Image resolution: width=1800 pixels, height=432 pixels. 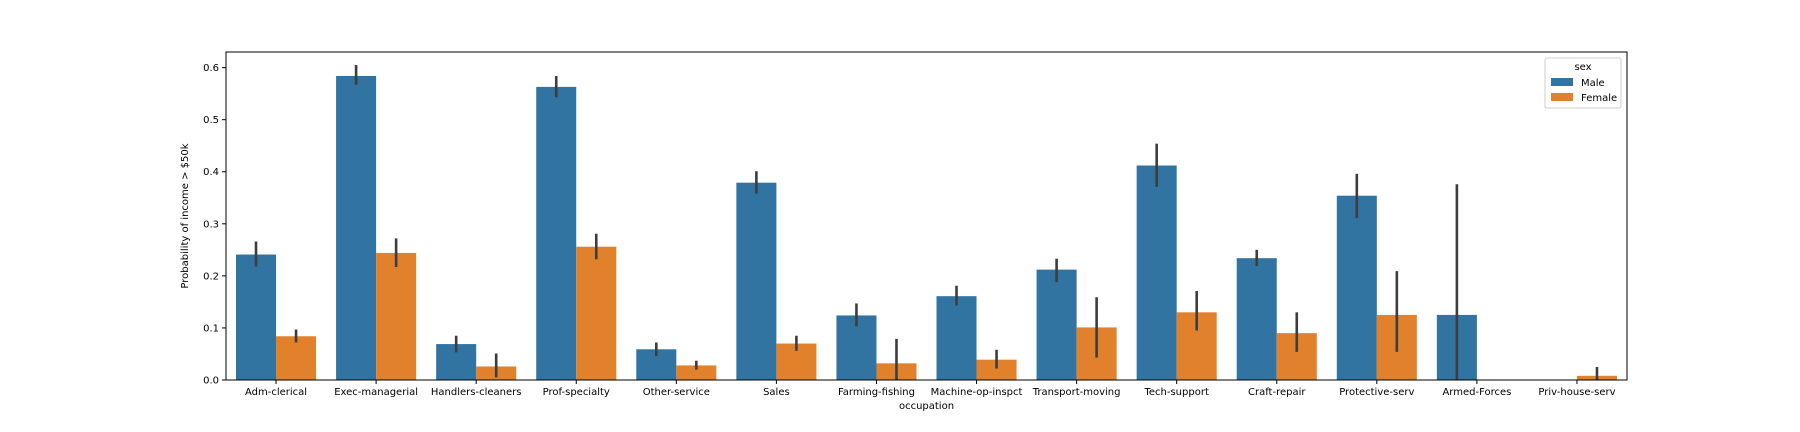 What do you see at coordinates (1175, 392) in the screenshot?
I see `x-tick-label: Tech-support` at bounding box center [1175, 392].